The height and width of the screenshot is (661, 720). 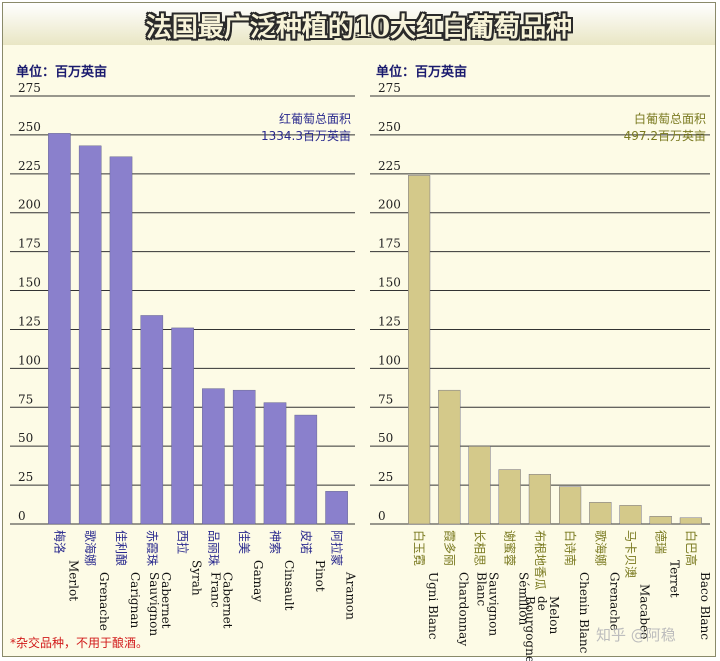 What do you see at coordinates (482, 589) in the screenshot?
I see `white-category-en-label: Blanc` at bounding box center [482, 589].